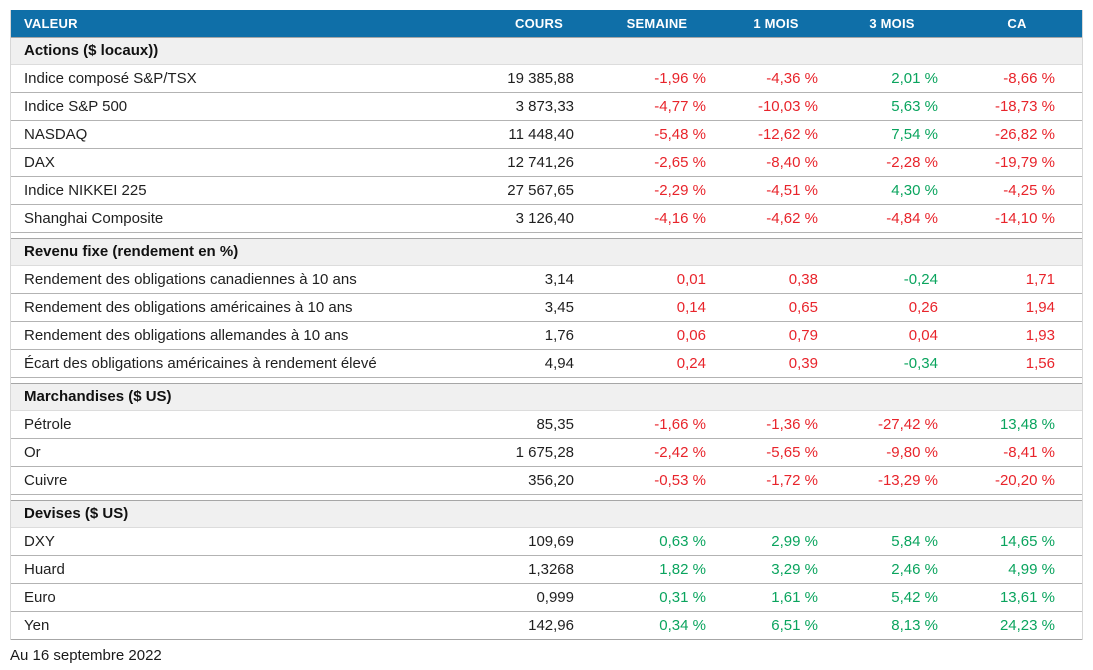 The width and height of the screenshot is (1093, 670). I want to click on change-value: -8,41 %, so click(1029, 452).